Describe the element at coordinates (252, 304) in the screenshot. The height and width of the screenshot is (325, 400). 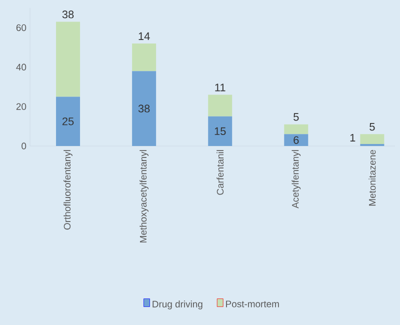
I see `legend-label: Post-mortem` at that location.